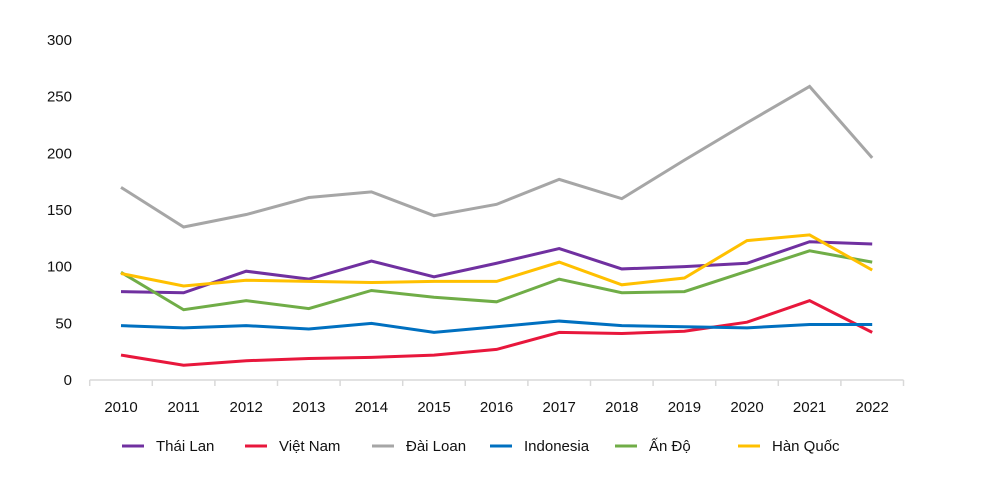 The height and width of the screenshot is (498, 996). Describe the element at coordinates (120, 407) in the screenshot. I see `x-tick-label: 2010` at that location.